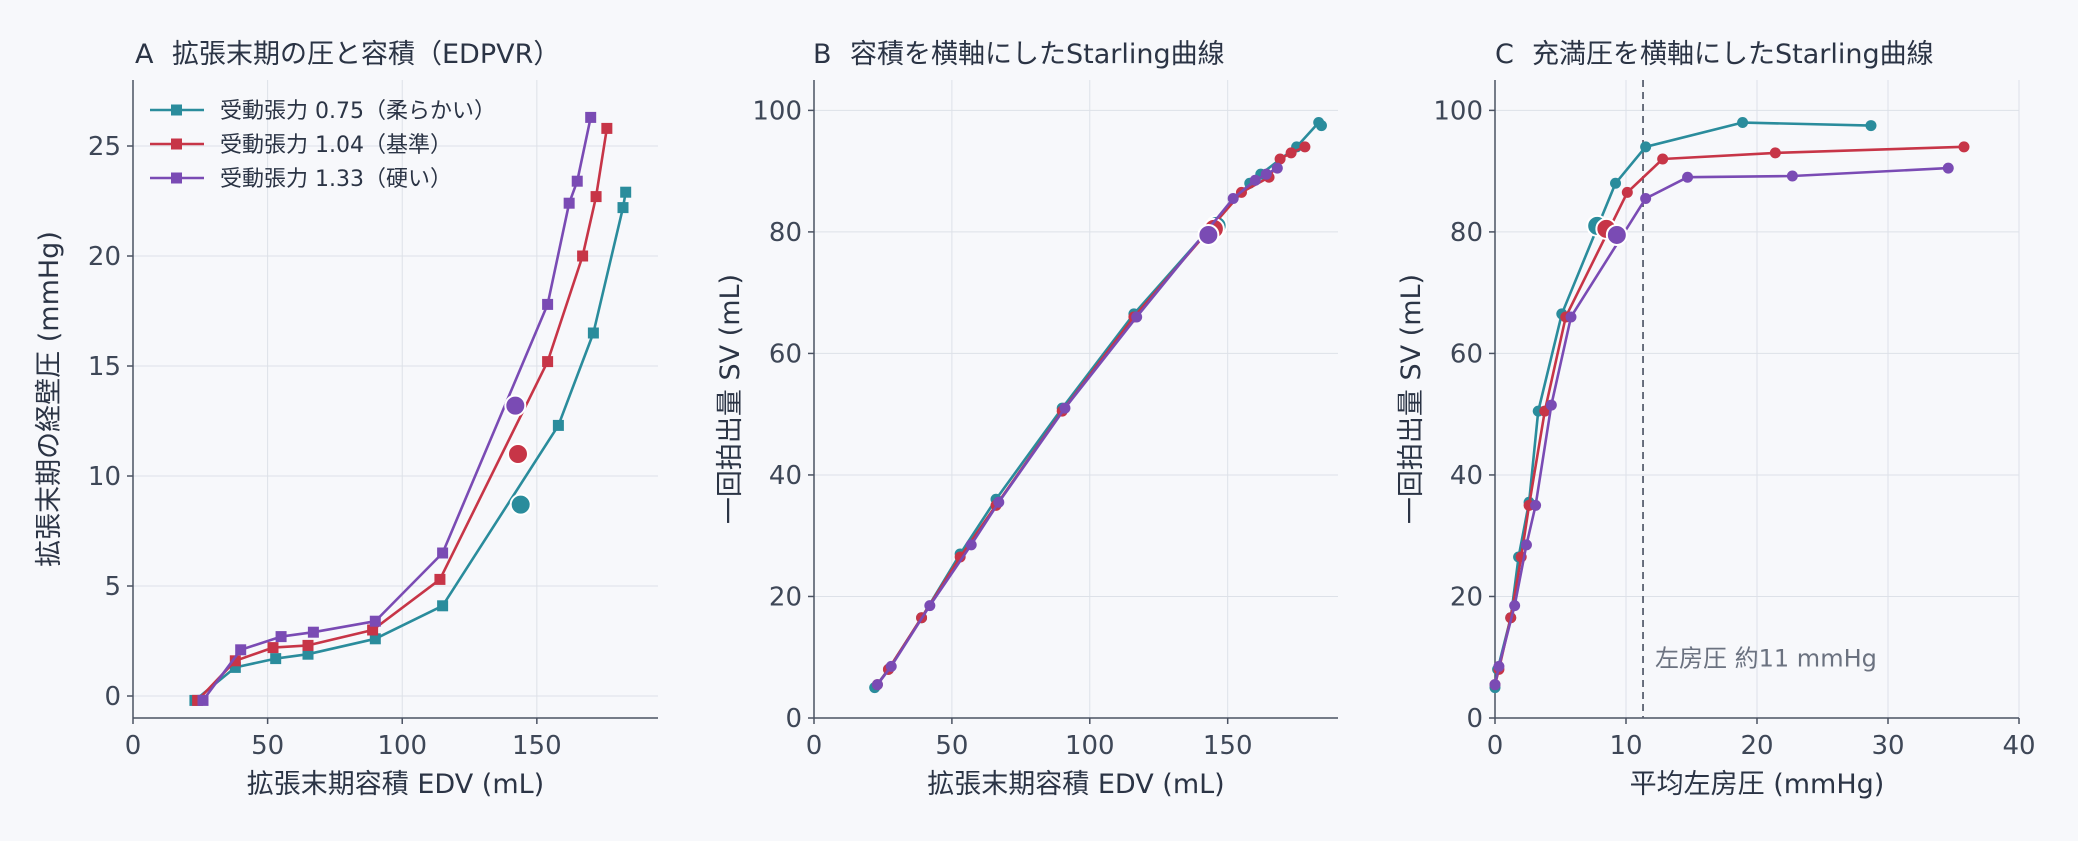  What do you see at coordinates (1766, 658) in the screenshot?
I see `reference-line-label: 左房圧 約11 mmHg` at bounding box center [1766, 658].